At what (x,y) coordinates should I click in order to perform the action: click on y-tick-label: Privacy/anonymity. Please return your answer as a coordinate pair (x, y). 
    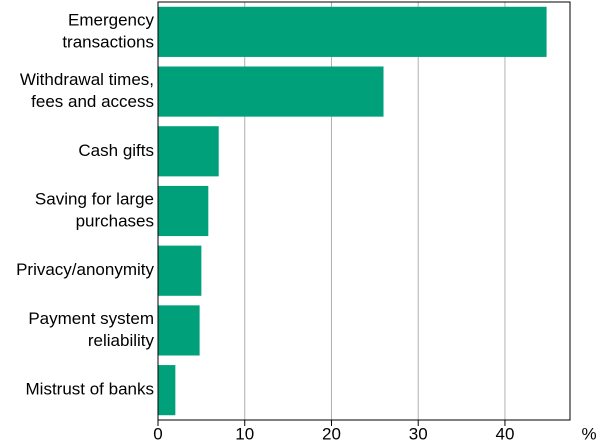
    Looking at the image, I should click on (85, 269).